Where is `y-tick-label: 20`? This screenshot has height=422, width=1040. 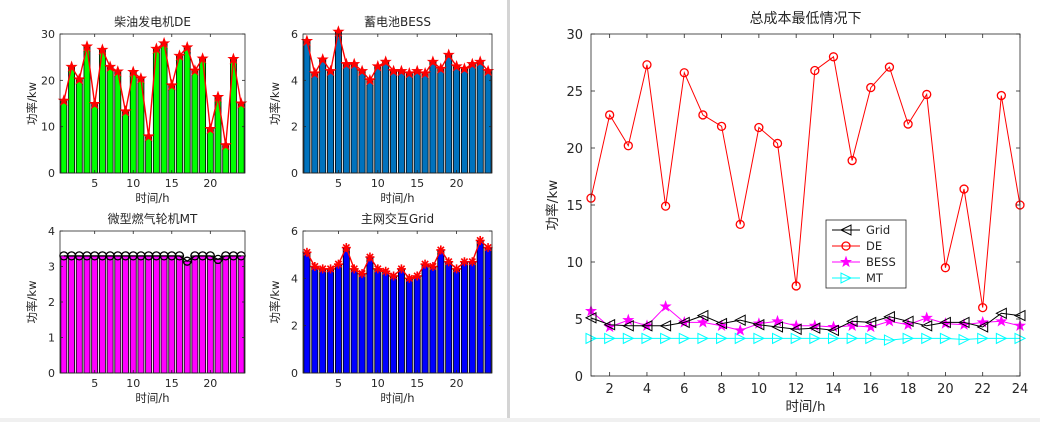
y-tick-label: 20 is located at coordinates (48, 80).